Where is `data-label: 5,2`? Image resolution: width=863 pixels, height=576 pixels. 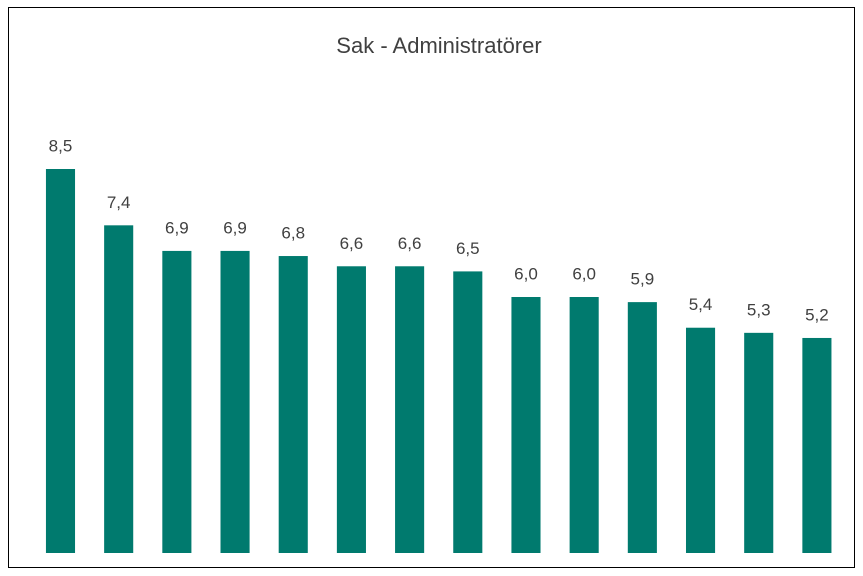 data-label: 5,2 is located at coordinates (817, 314).